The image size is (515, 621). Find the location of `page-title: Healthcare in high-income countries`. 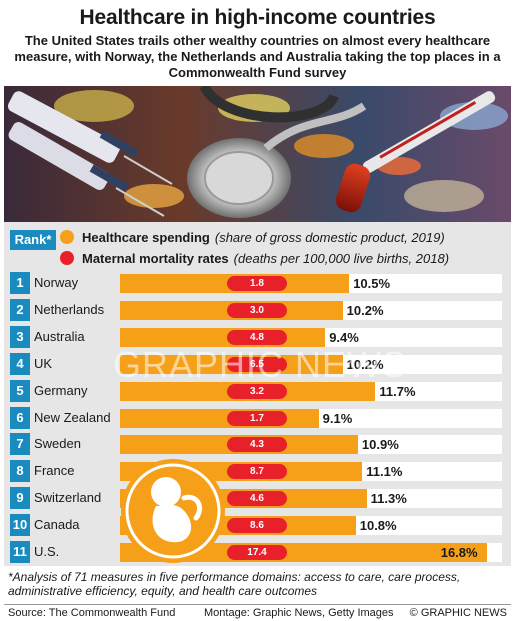

page-title: Healthcare in high-income countries is located at coordinates (257, 17).